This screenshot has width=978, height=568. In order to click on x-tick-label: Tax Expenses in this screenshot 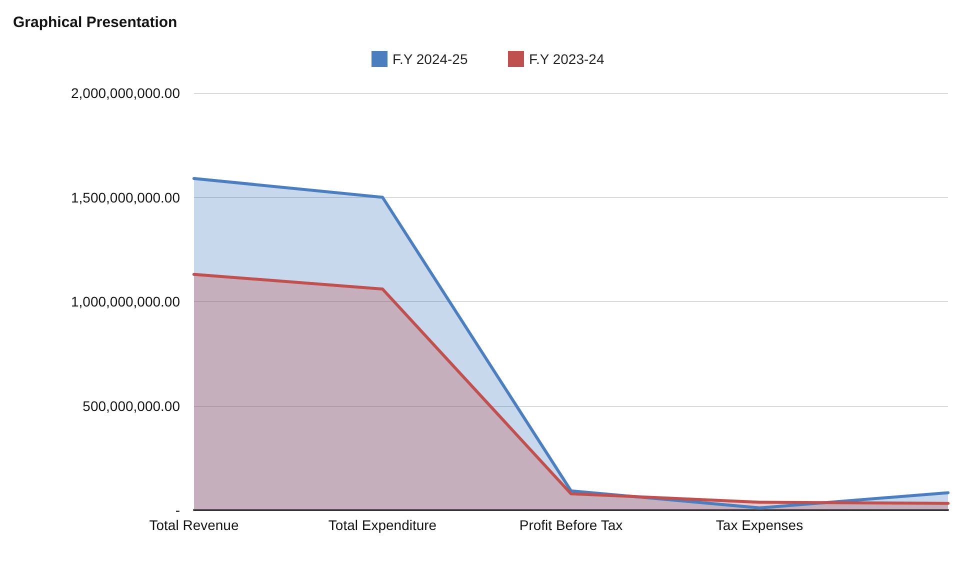, I will do `click(760, 525)`.